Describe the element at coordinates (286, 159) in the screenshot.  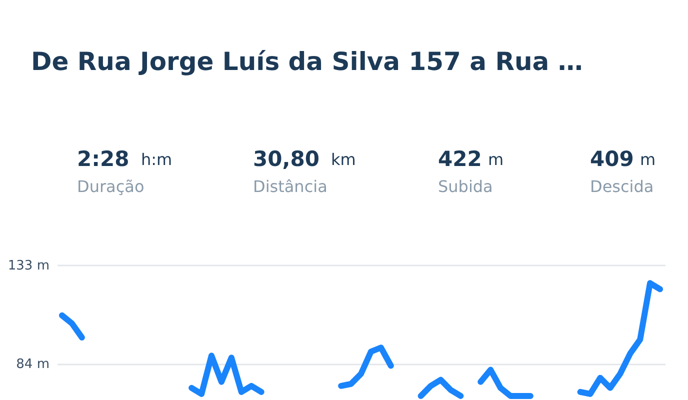
I see `text: 30,80` at that location.